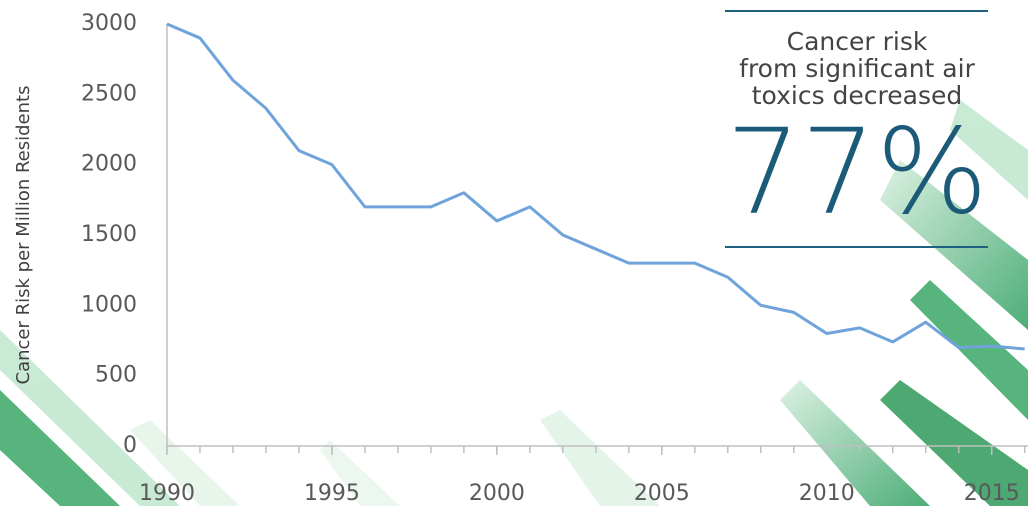 The height and width of the screenshot is (506, 1028). What do you see at coordinates (109, 164) in the screenshot?
I see `y-tick-label: 2000` at bounding box center [109, 164].